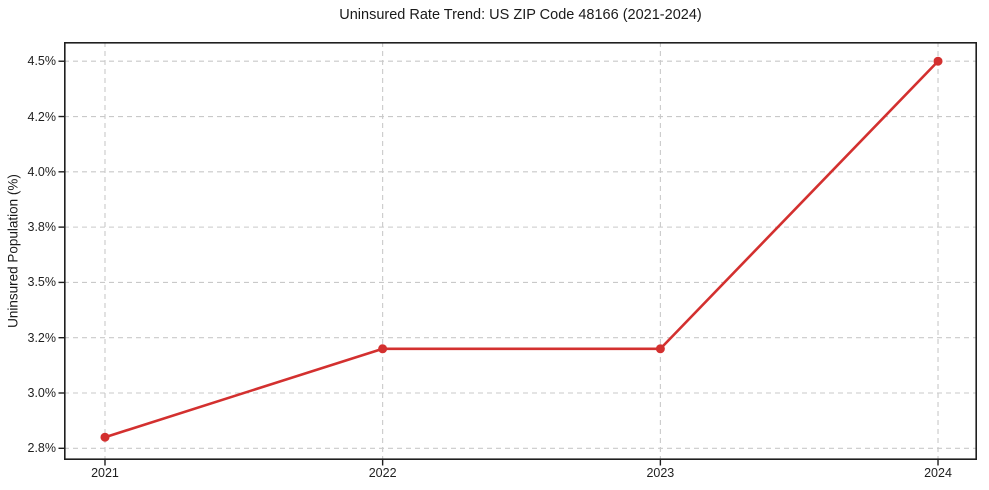 Image resolution: width=989 pixels, height=490 pixels. I want to click on x-tick-label: 2022, so click(382, 473).